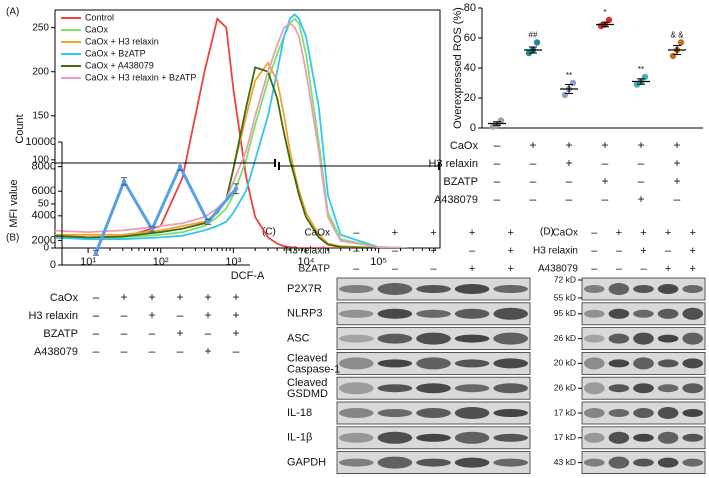  I want to click on condition-label: A438079, so click(56, 352).